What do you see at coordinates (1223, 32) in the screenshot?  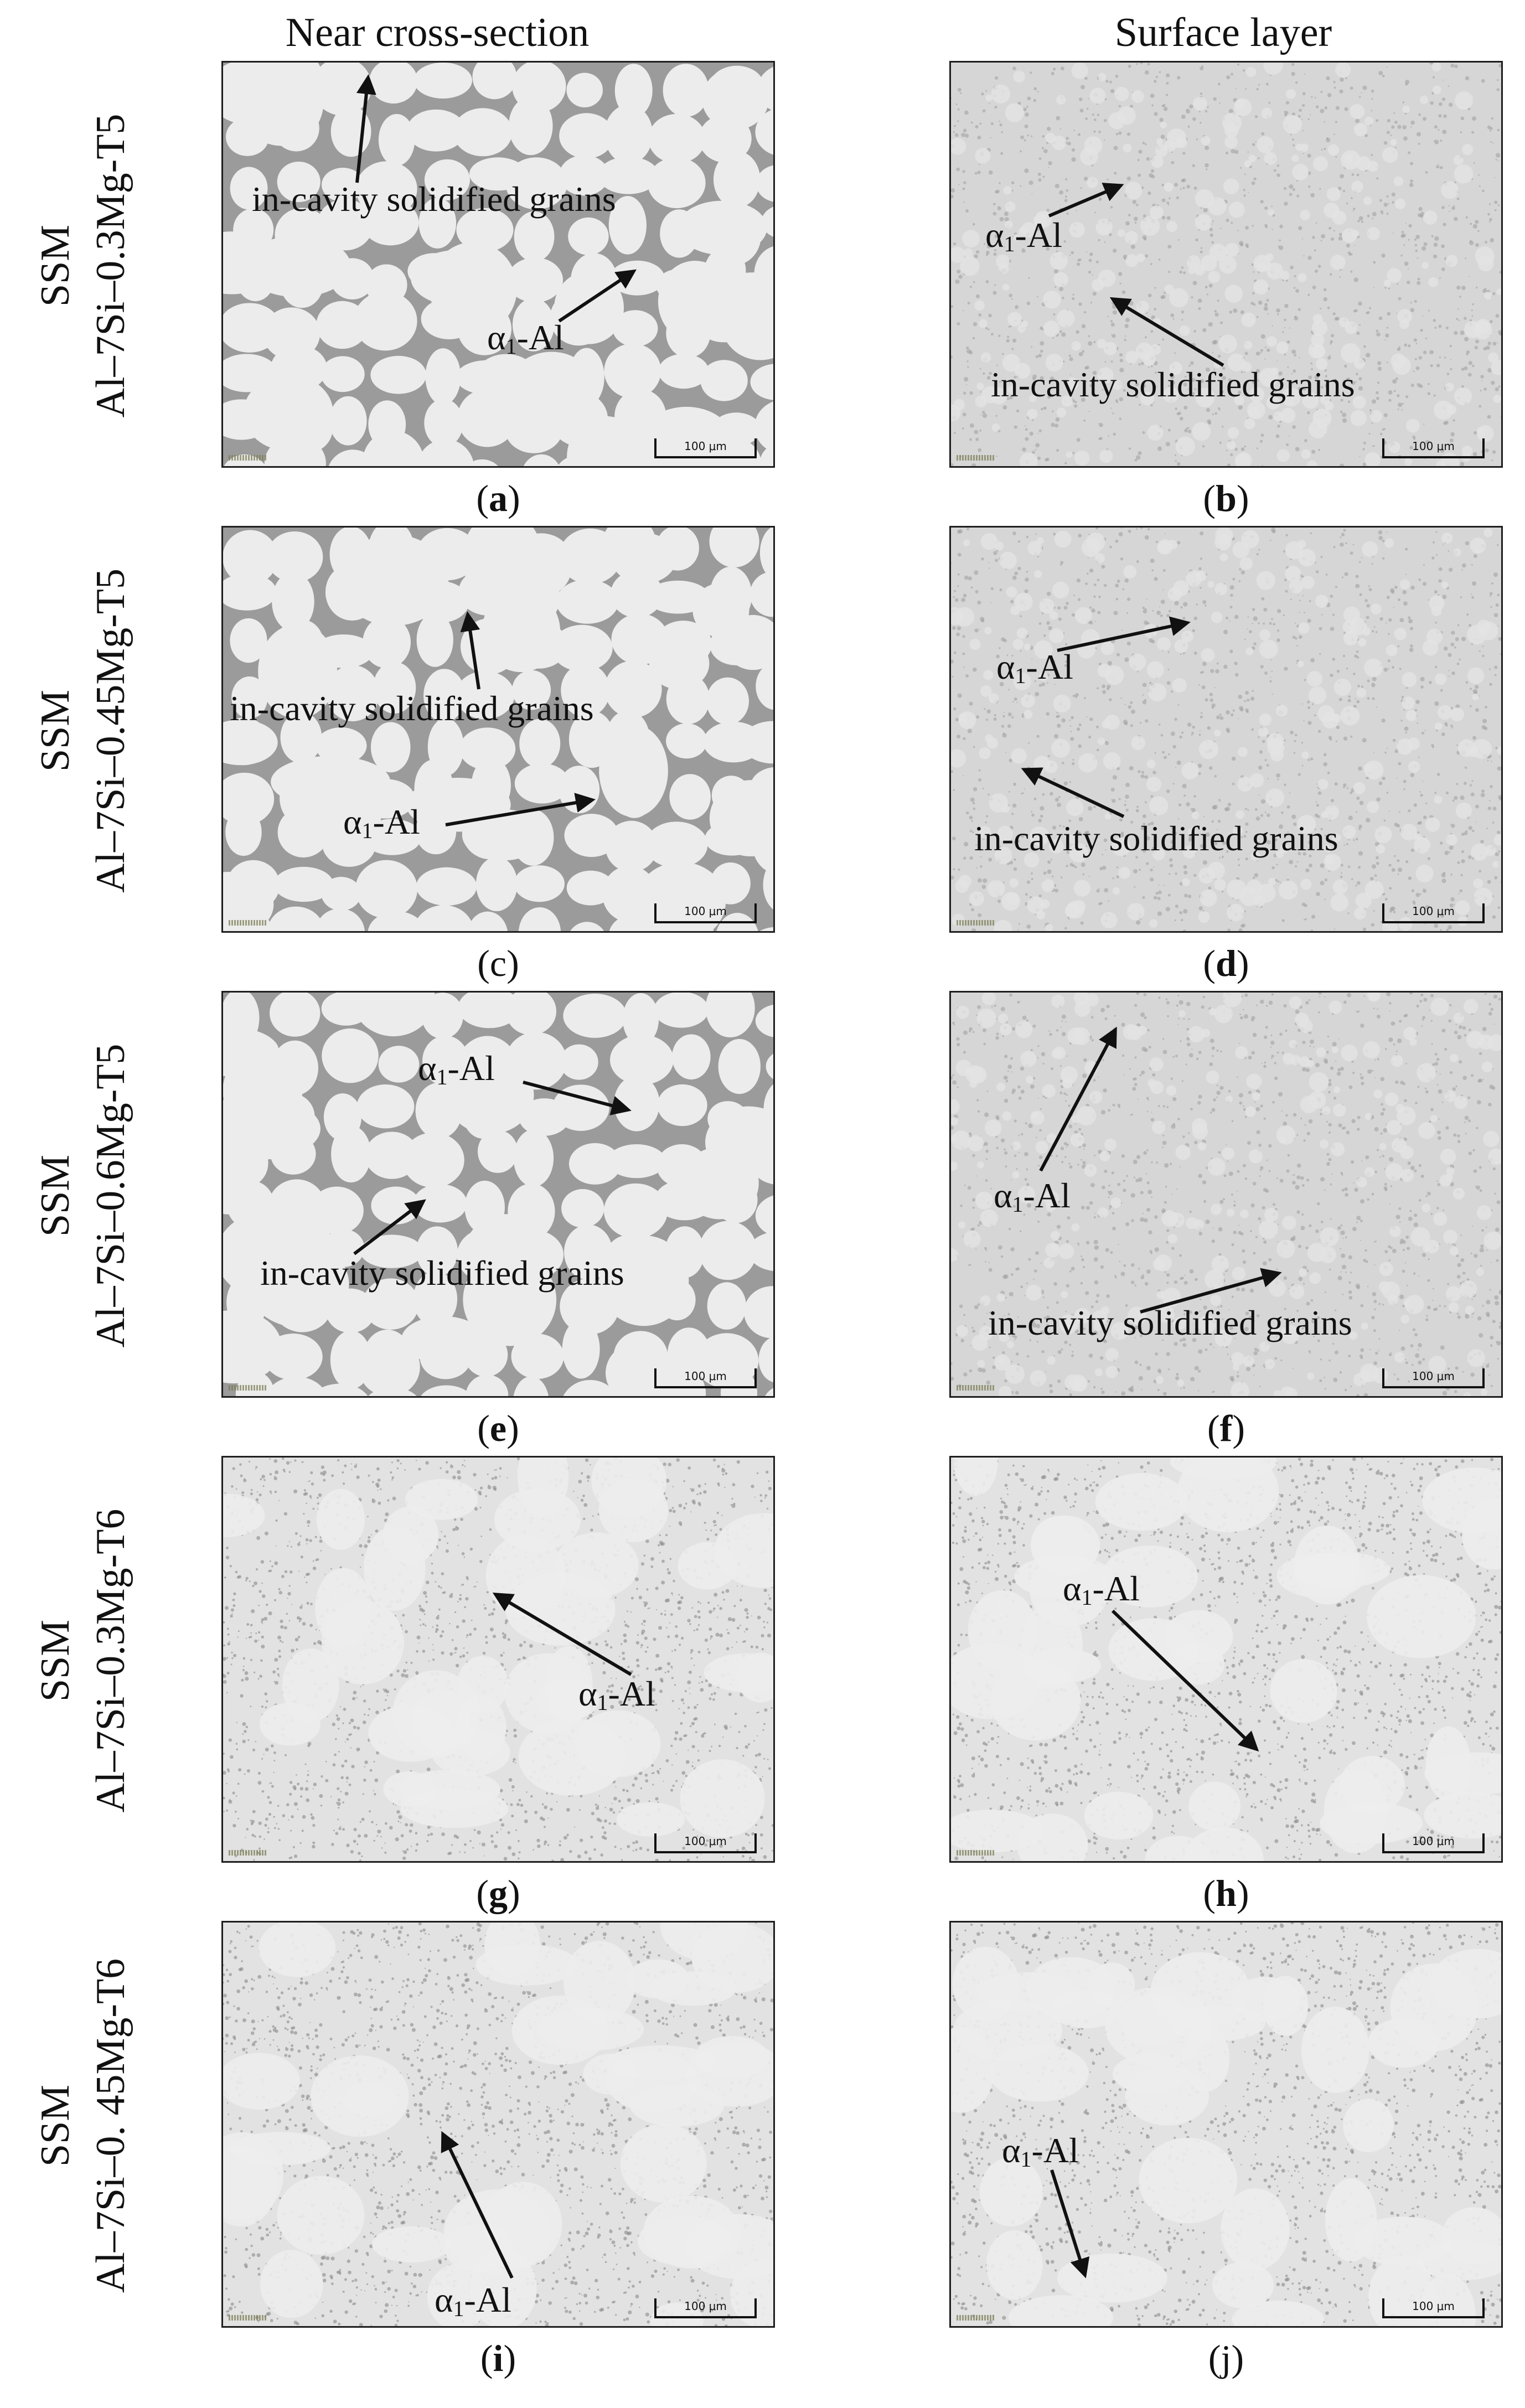 I see `column-heading-surface: Surface layer` at bounding box center [1223, 32].